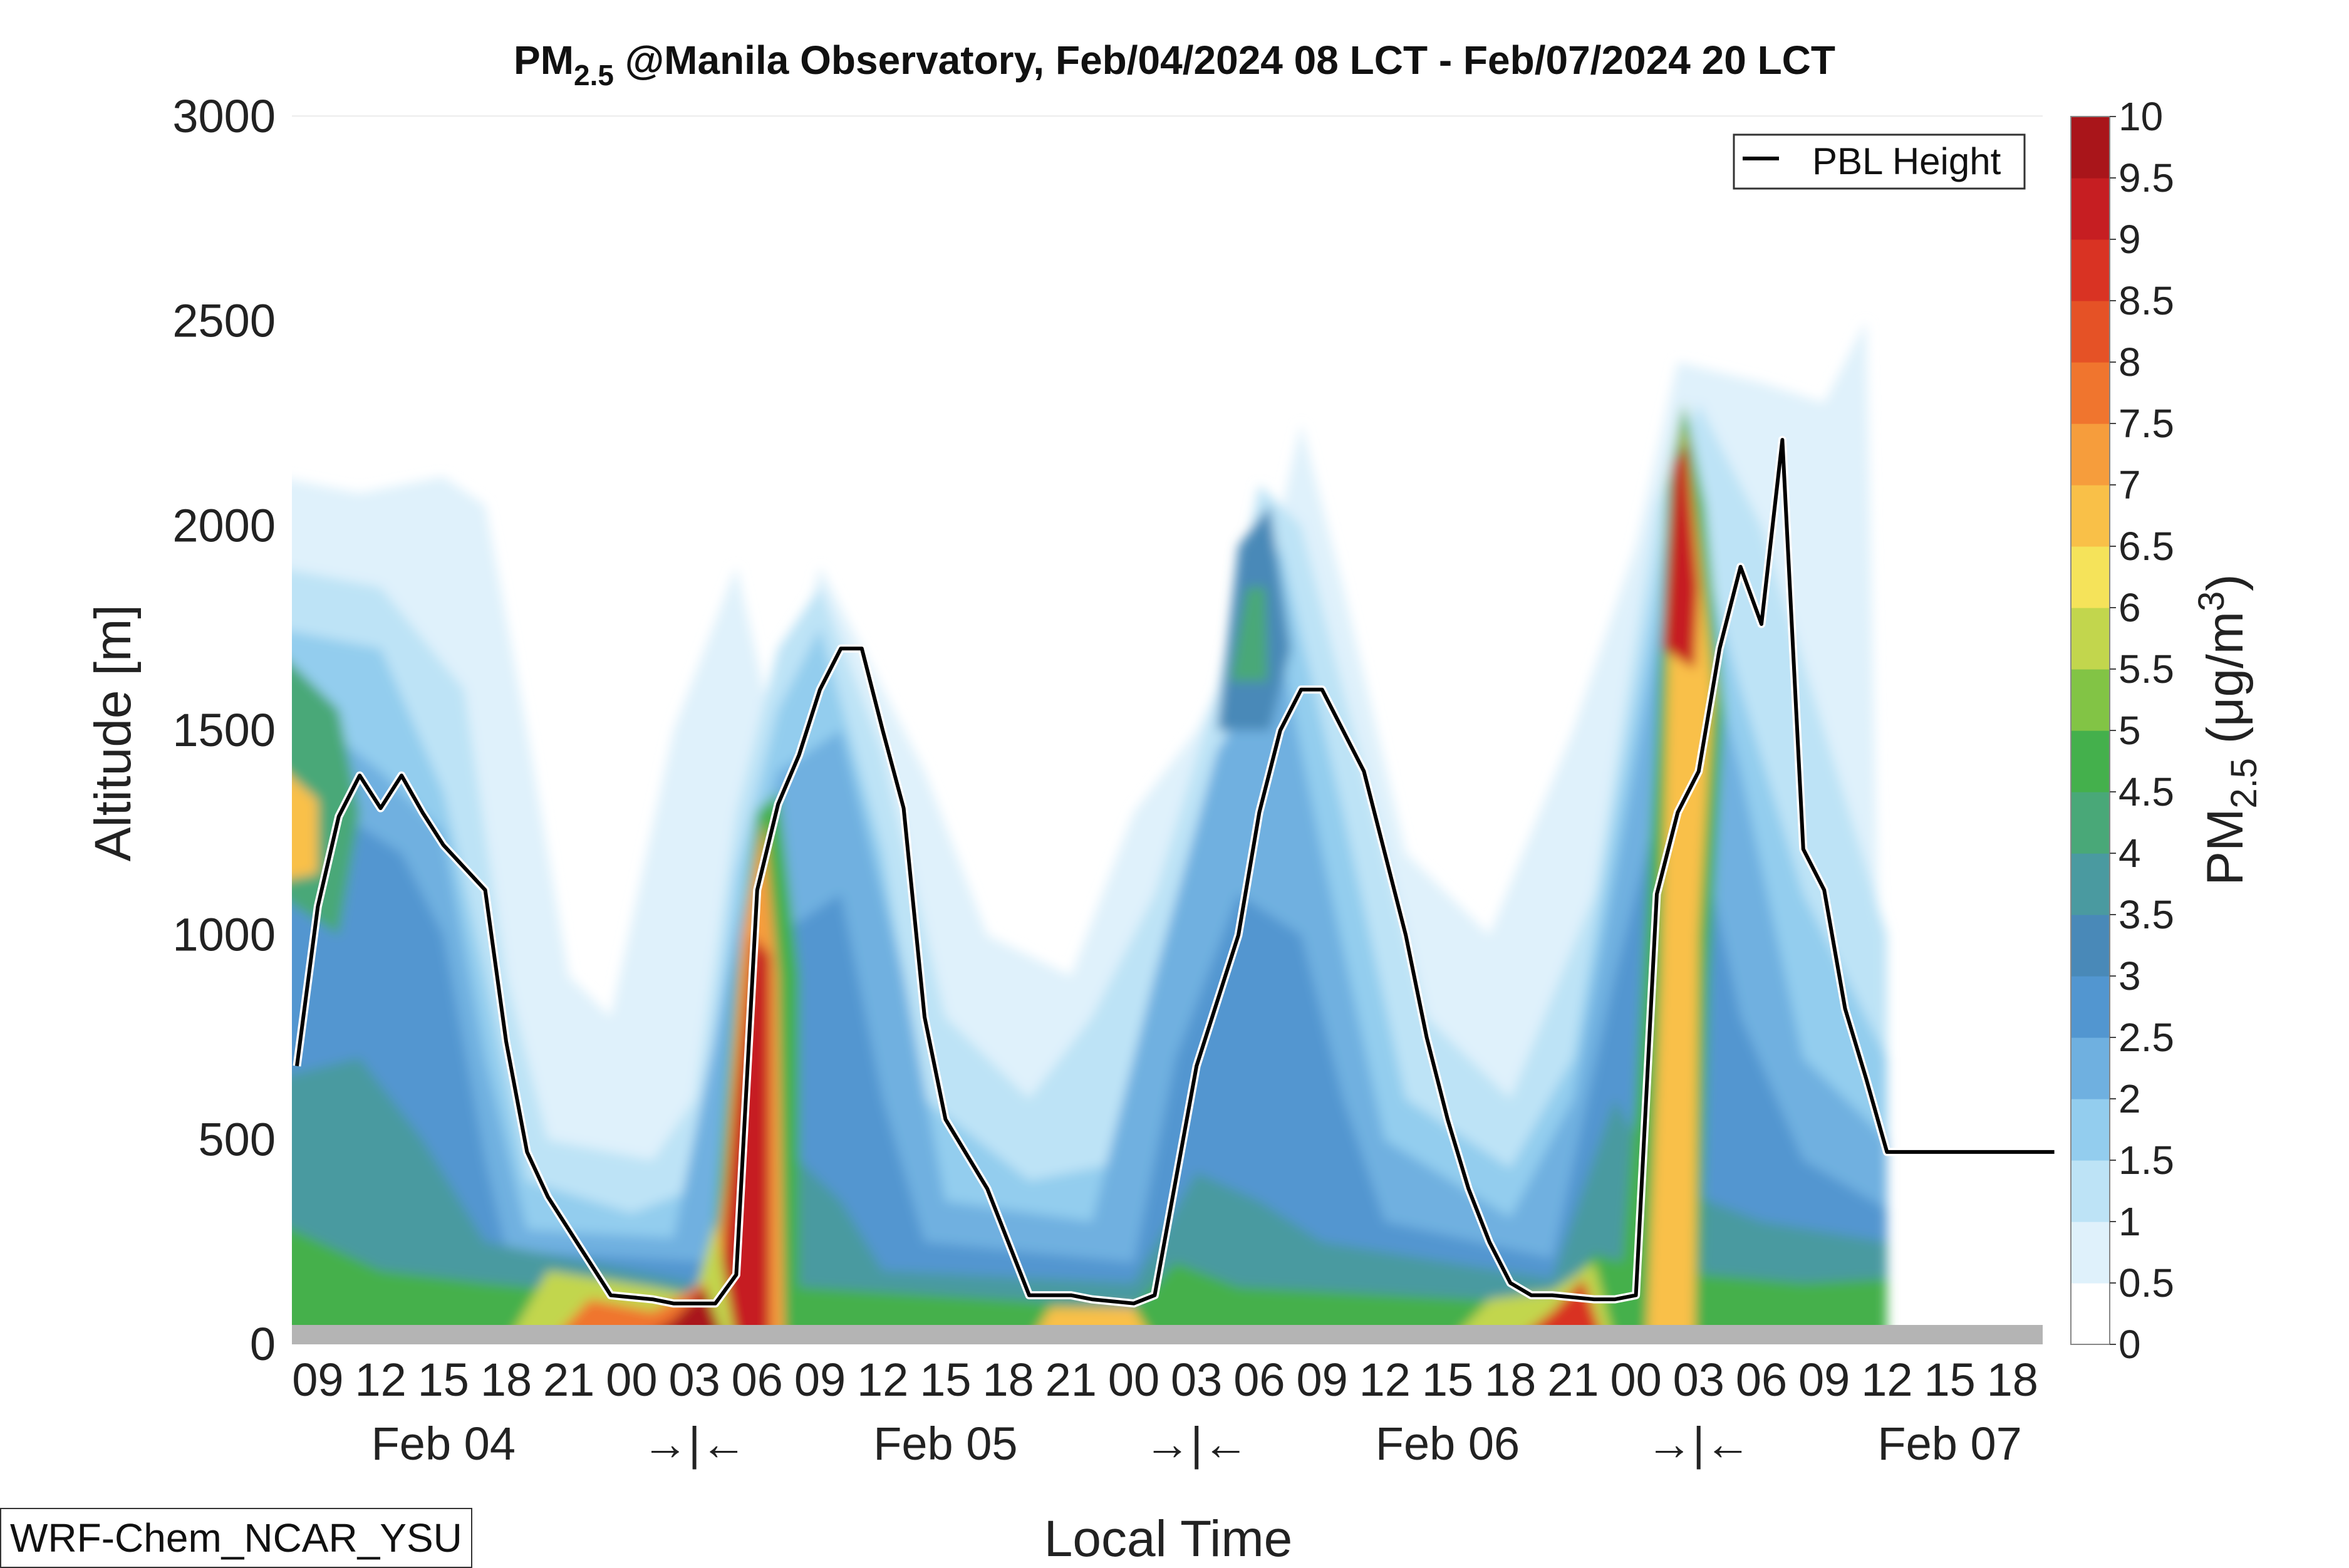 The height and width of the screenshot is (1568, 2349). What do you see at coordinates (237, 1139) in the screenshot?
I see `y-tick-label: 500` at bounding box center [237, 1139].